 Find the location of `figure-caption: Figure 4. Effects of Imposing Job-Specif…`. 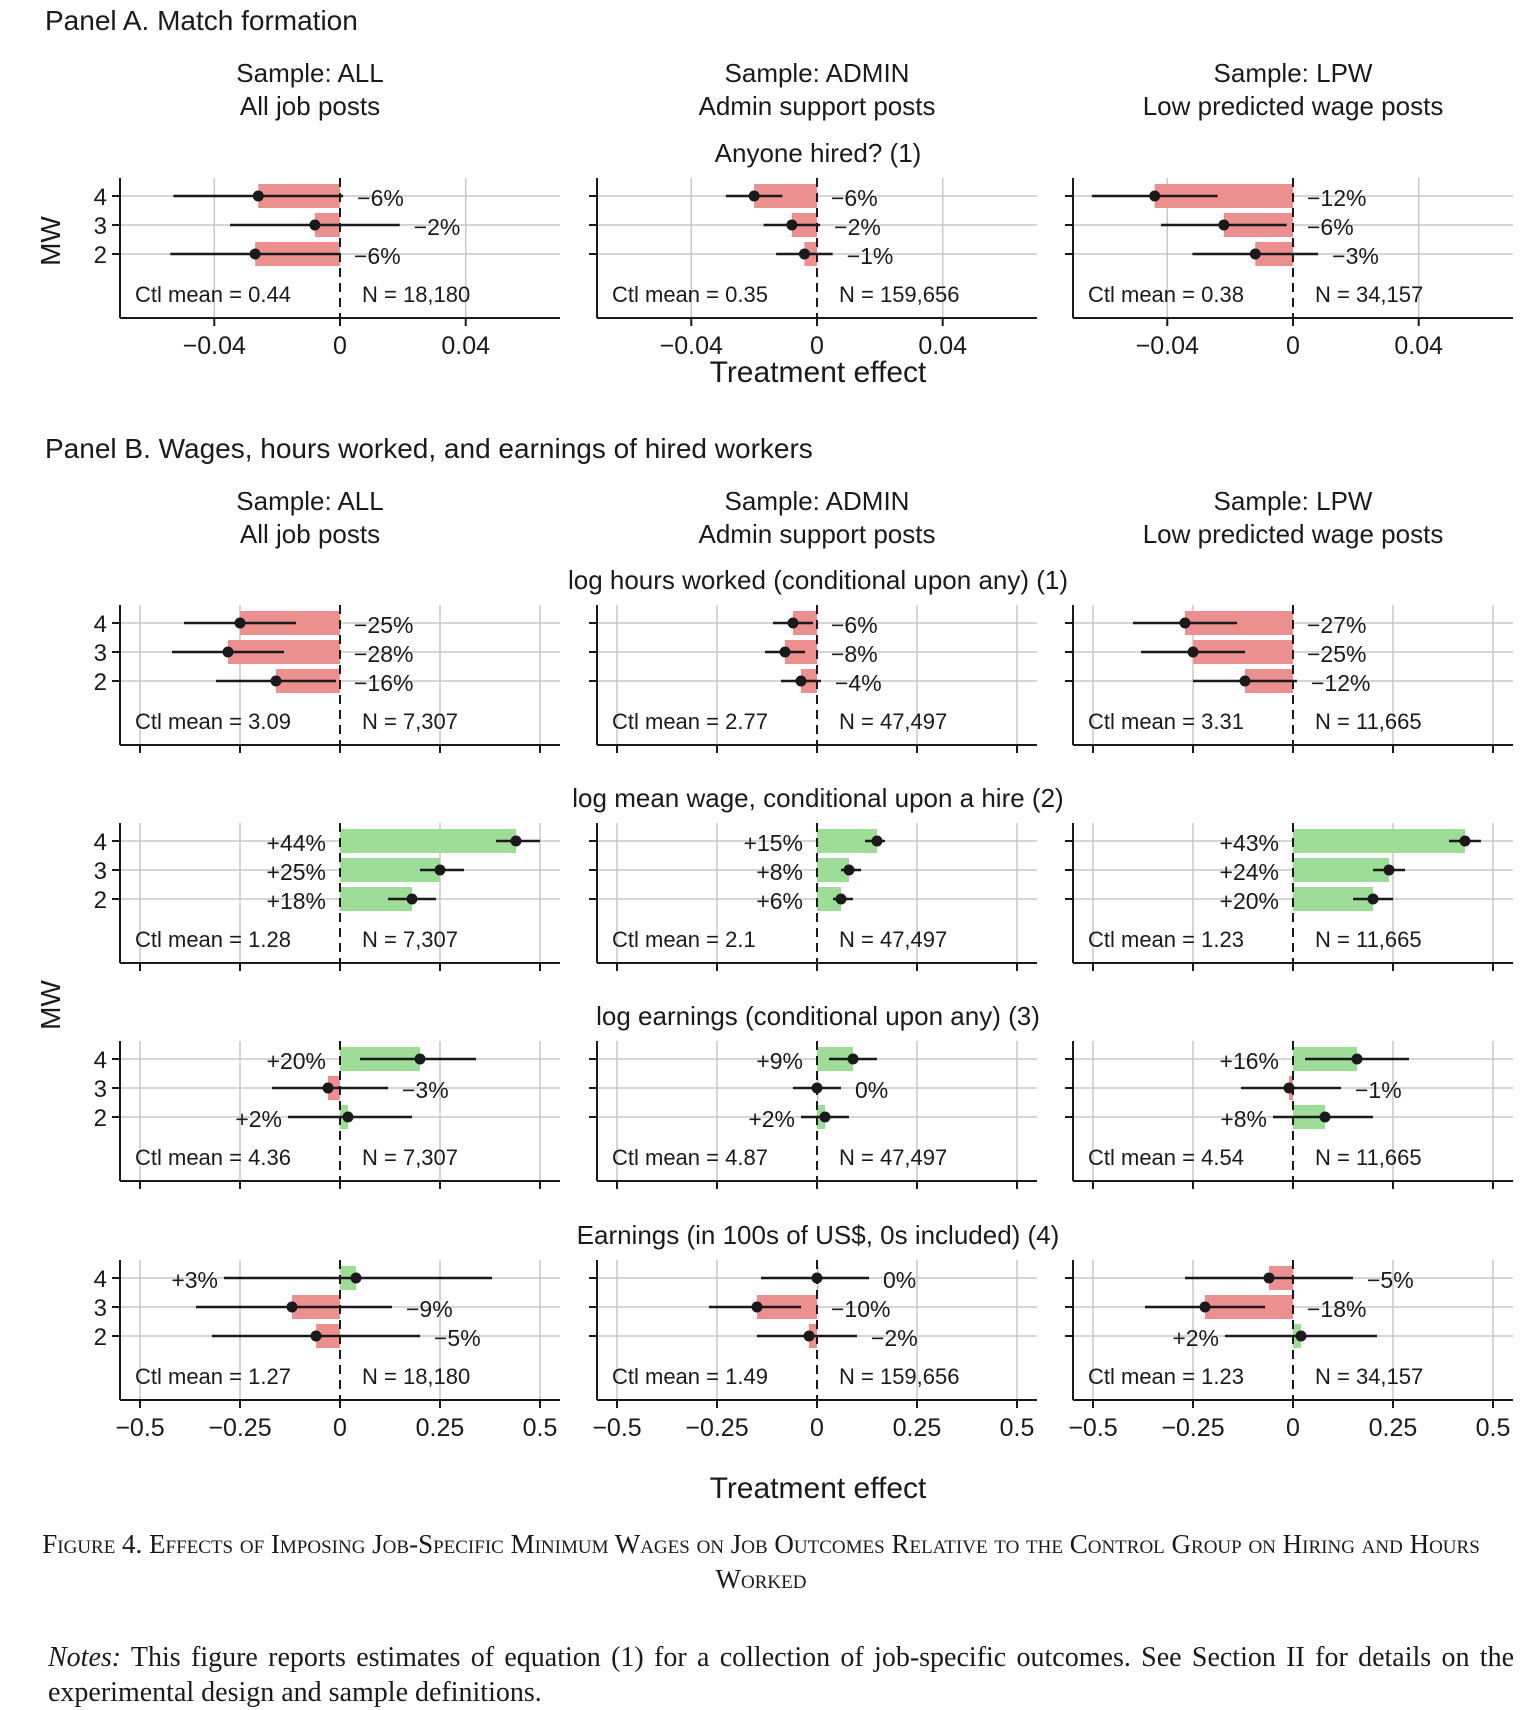

figure-caption: Figure 4. Effects of Imposing Job-Specif… is located at coordinates (761, 1561).